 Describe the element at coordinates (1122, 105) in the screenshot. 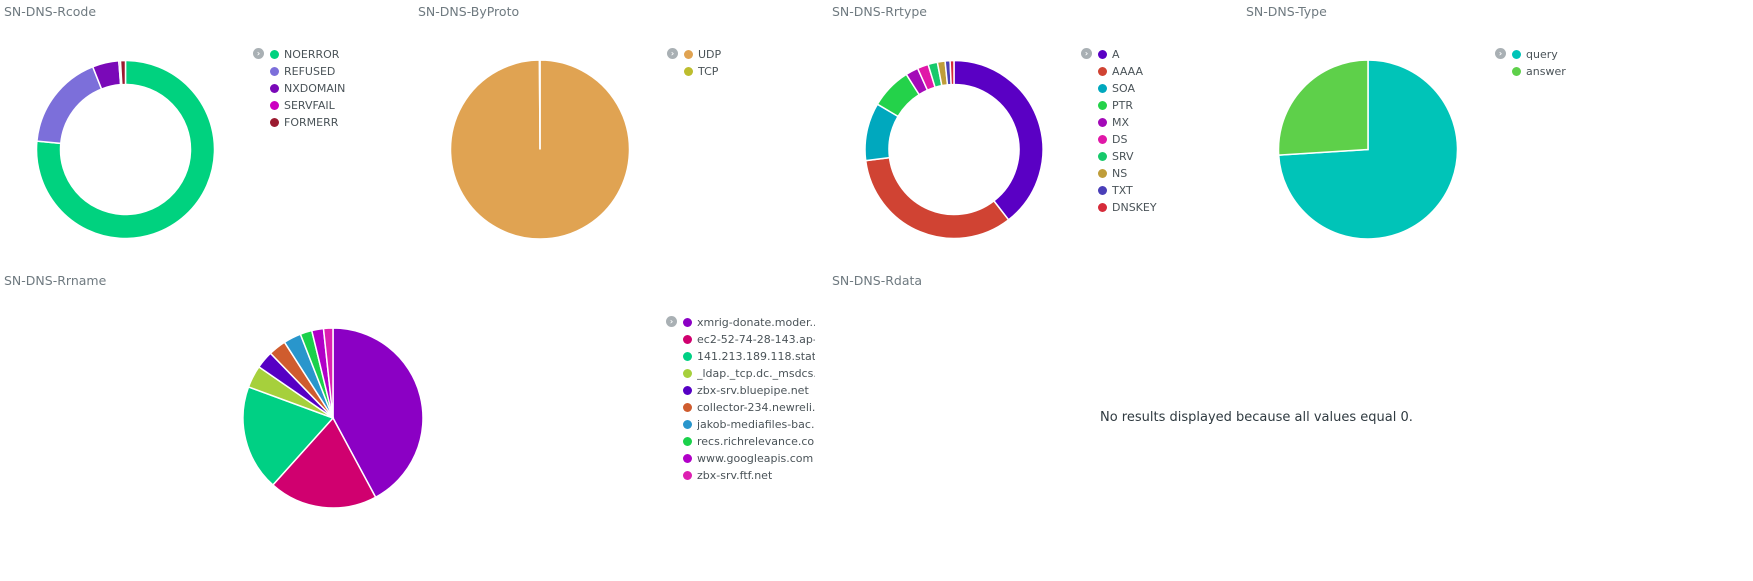

I see `legend-label: PTR` at that location.